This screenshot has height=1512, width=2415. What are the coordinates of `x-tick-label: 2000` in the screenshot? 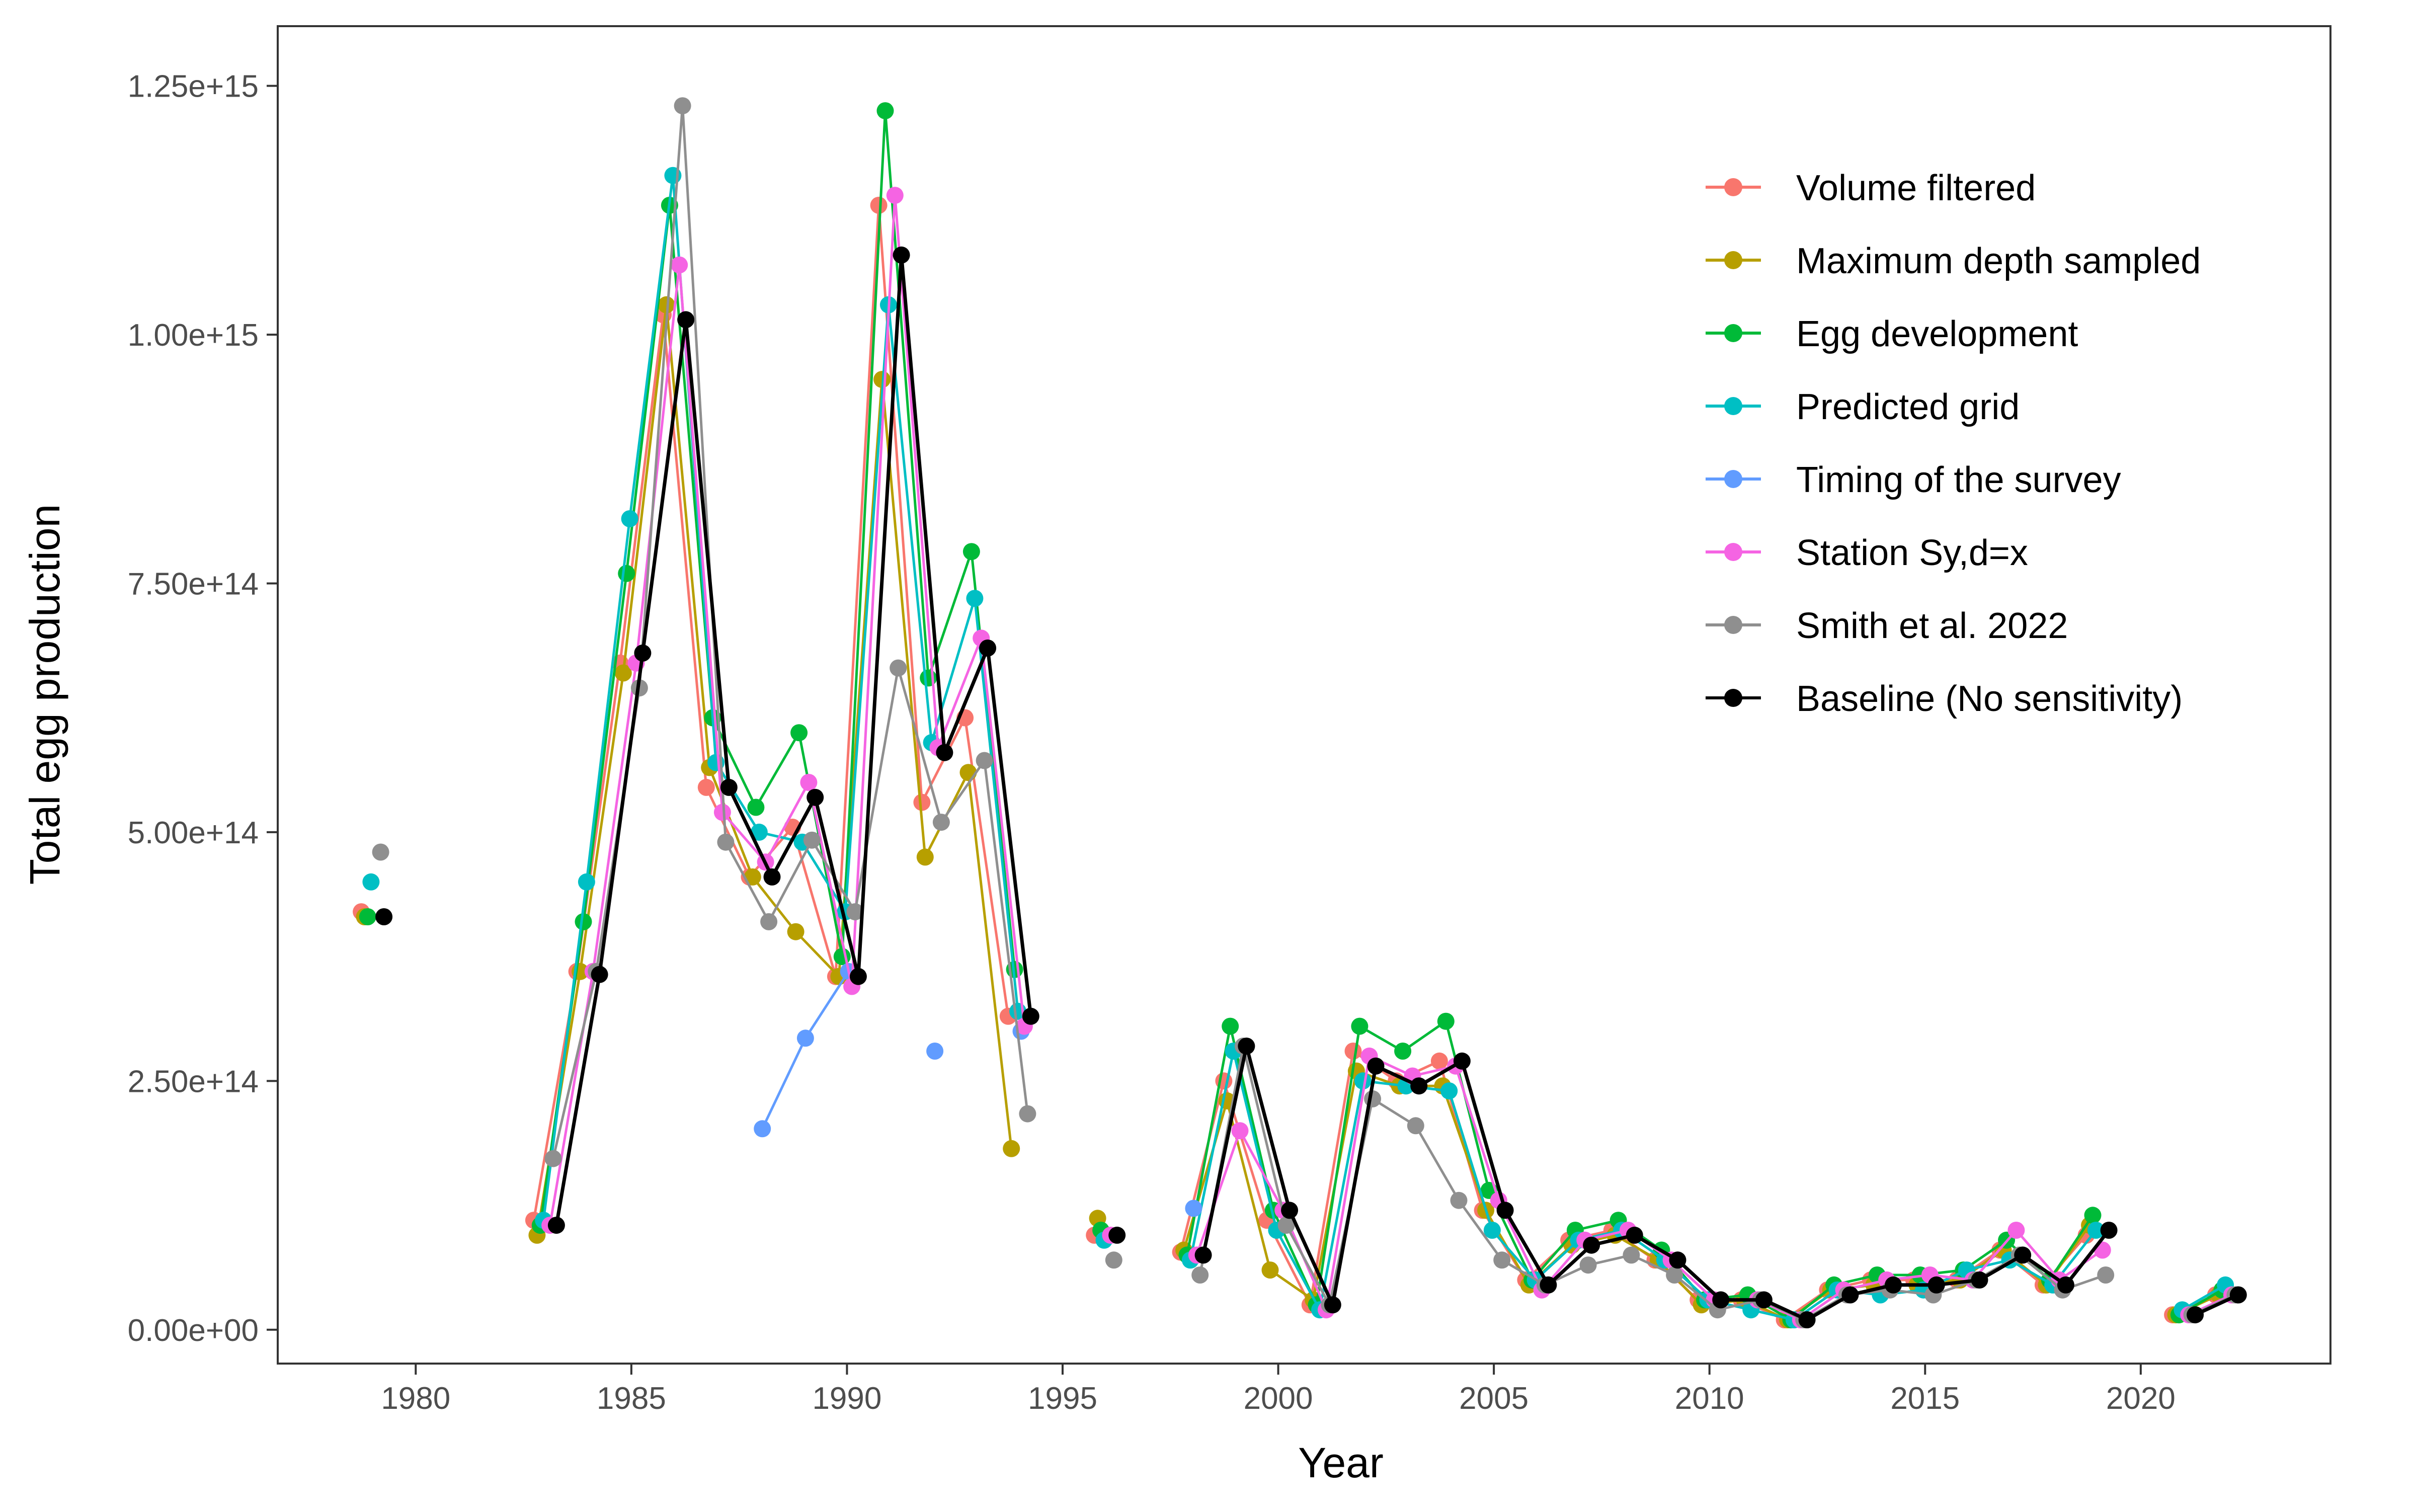 It's located at (1278, 1398).